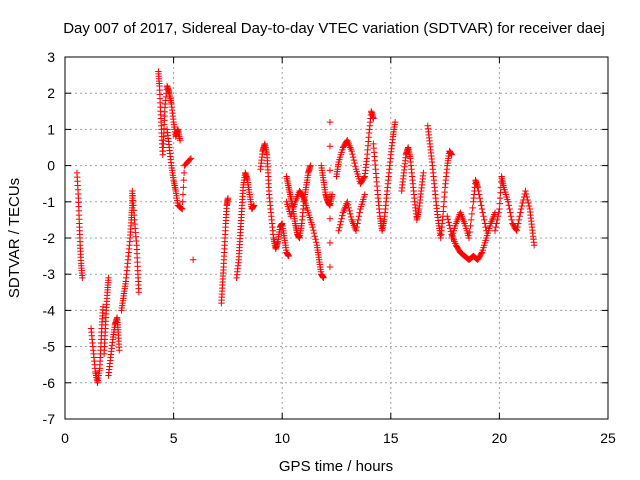 Image resolution: width=640 pixels, height=480 pixels. Describe the element at coordinates (174, 438) in the screenshot. I see `x-tick-label: 5` at that location.